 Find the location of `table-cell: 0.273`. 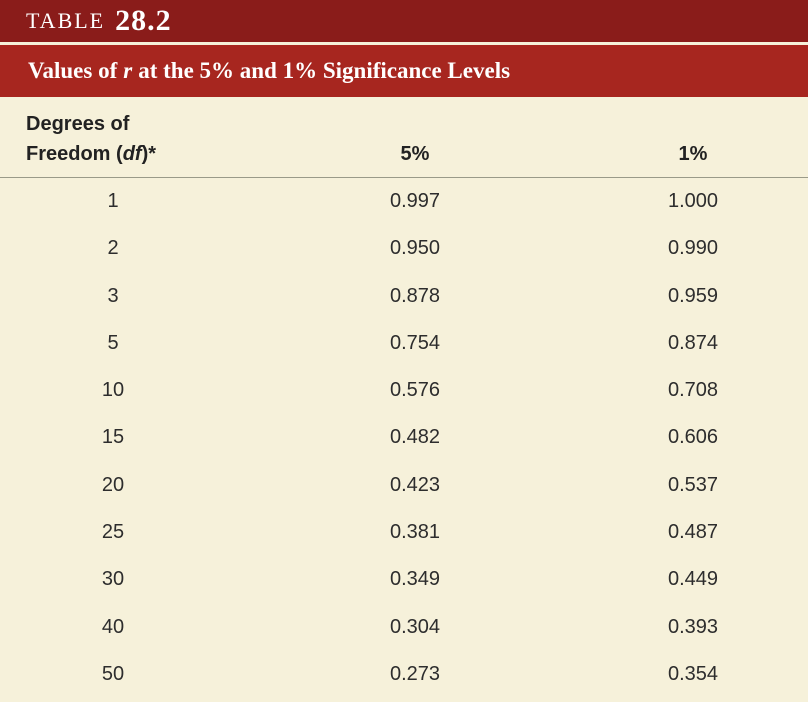

table-cell: 0.273 is located at coordinates (415, 673).